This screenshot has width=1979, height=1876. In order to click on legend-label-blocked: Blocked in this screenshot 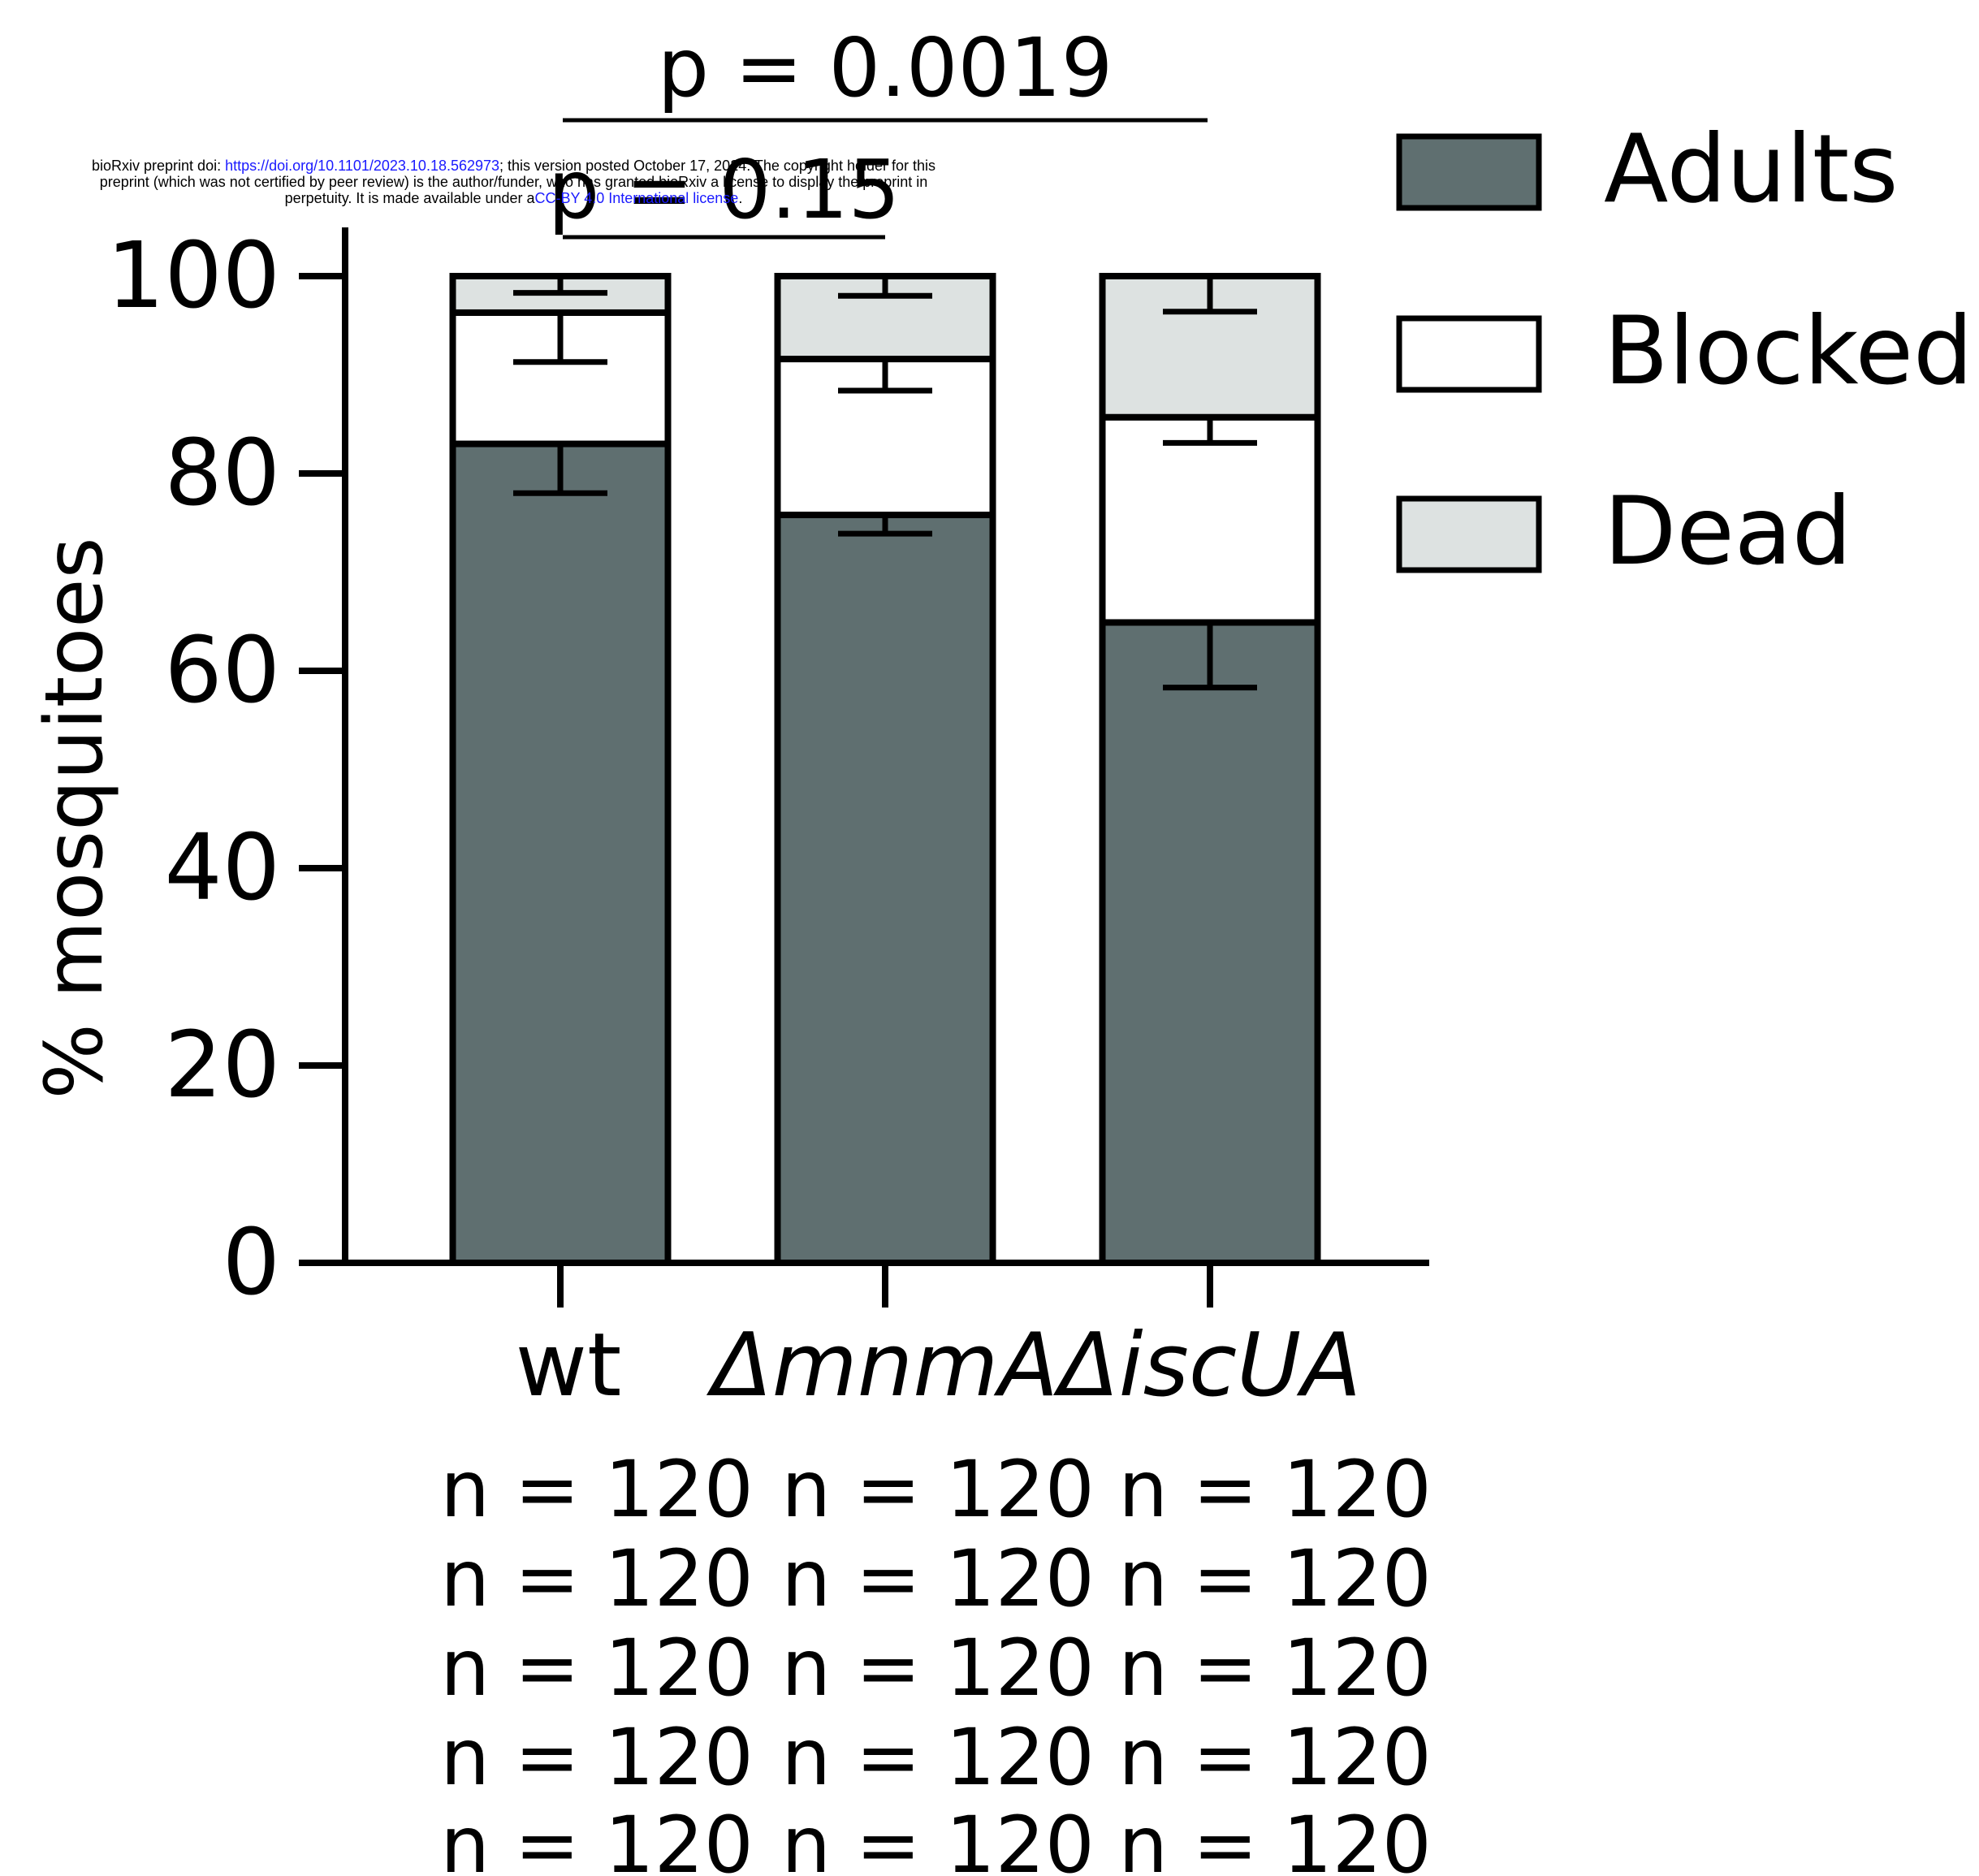, I will do `click(1788, 351)`.